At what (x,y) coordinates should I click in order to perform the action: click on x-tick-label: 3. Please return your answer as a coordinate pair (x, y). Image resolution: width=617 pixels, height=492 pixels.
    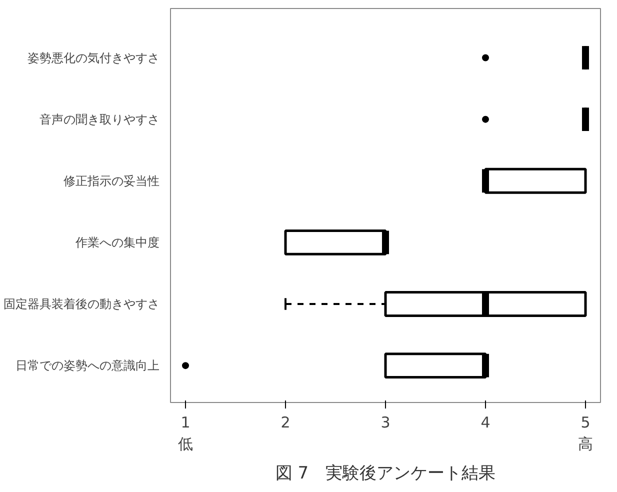
    Looking at the image, I should click on (385, 423).